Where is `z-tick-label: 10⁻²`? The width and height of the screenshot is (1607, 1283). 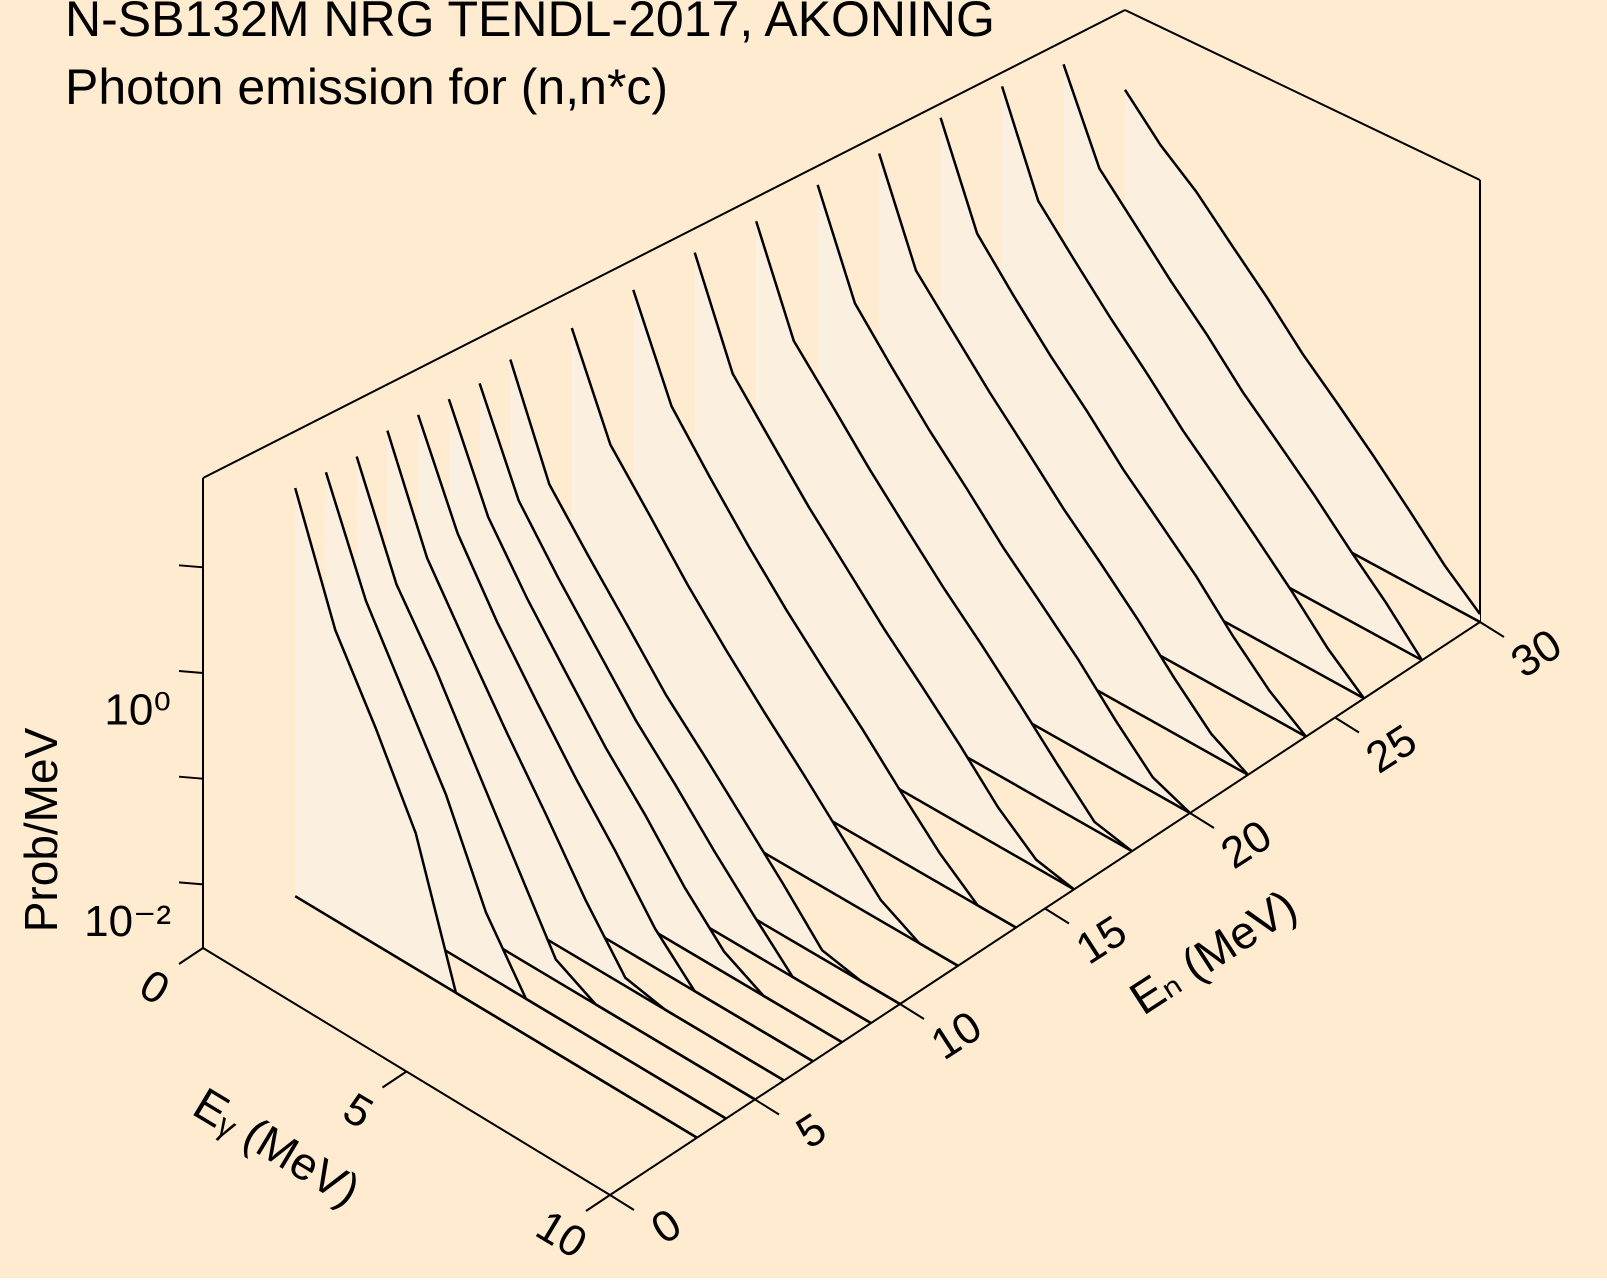
z-tick-label: 10⁻² is located at coordinates (127, 921).